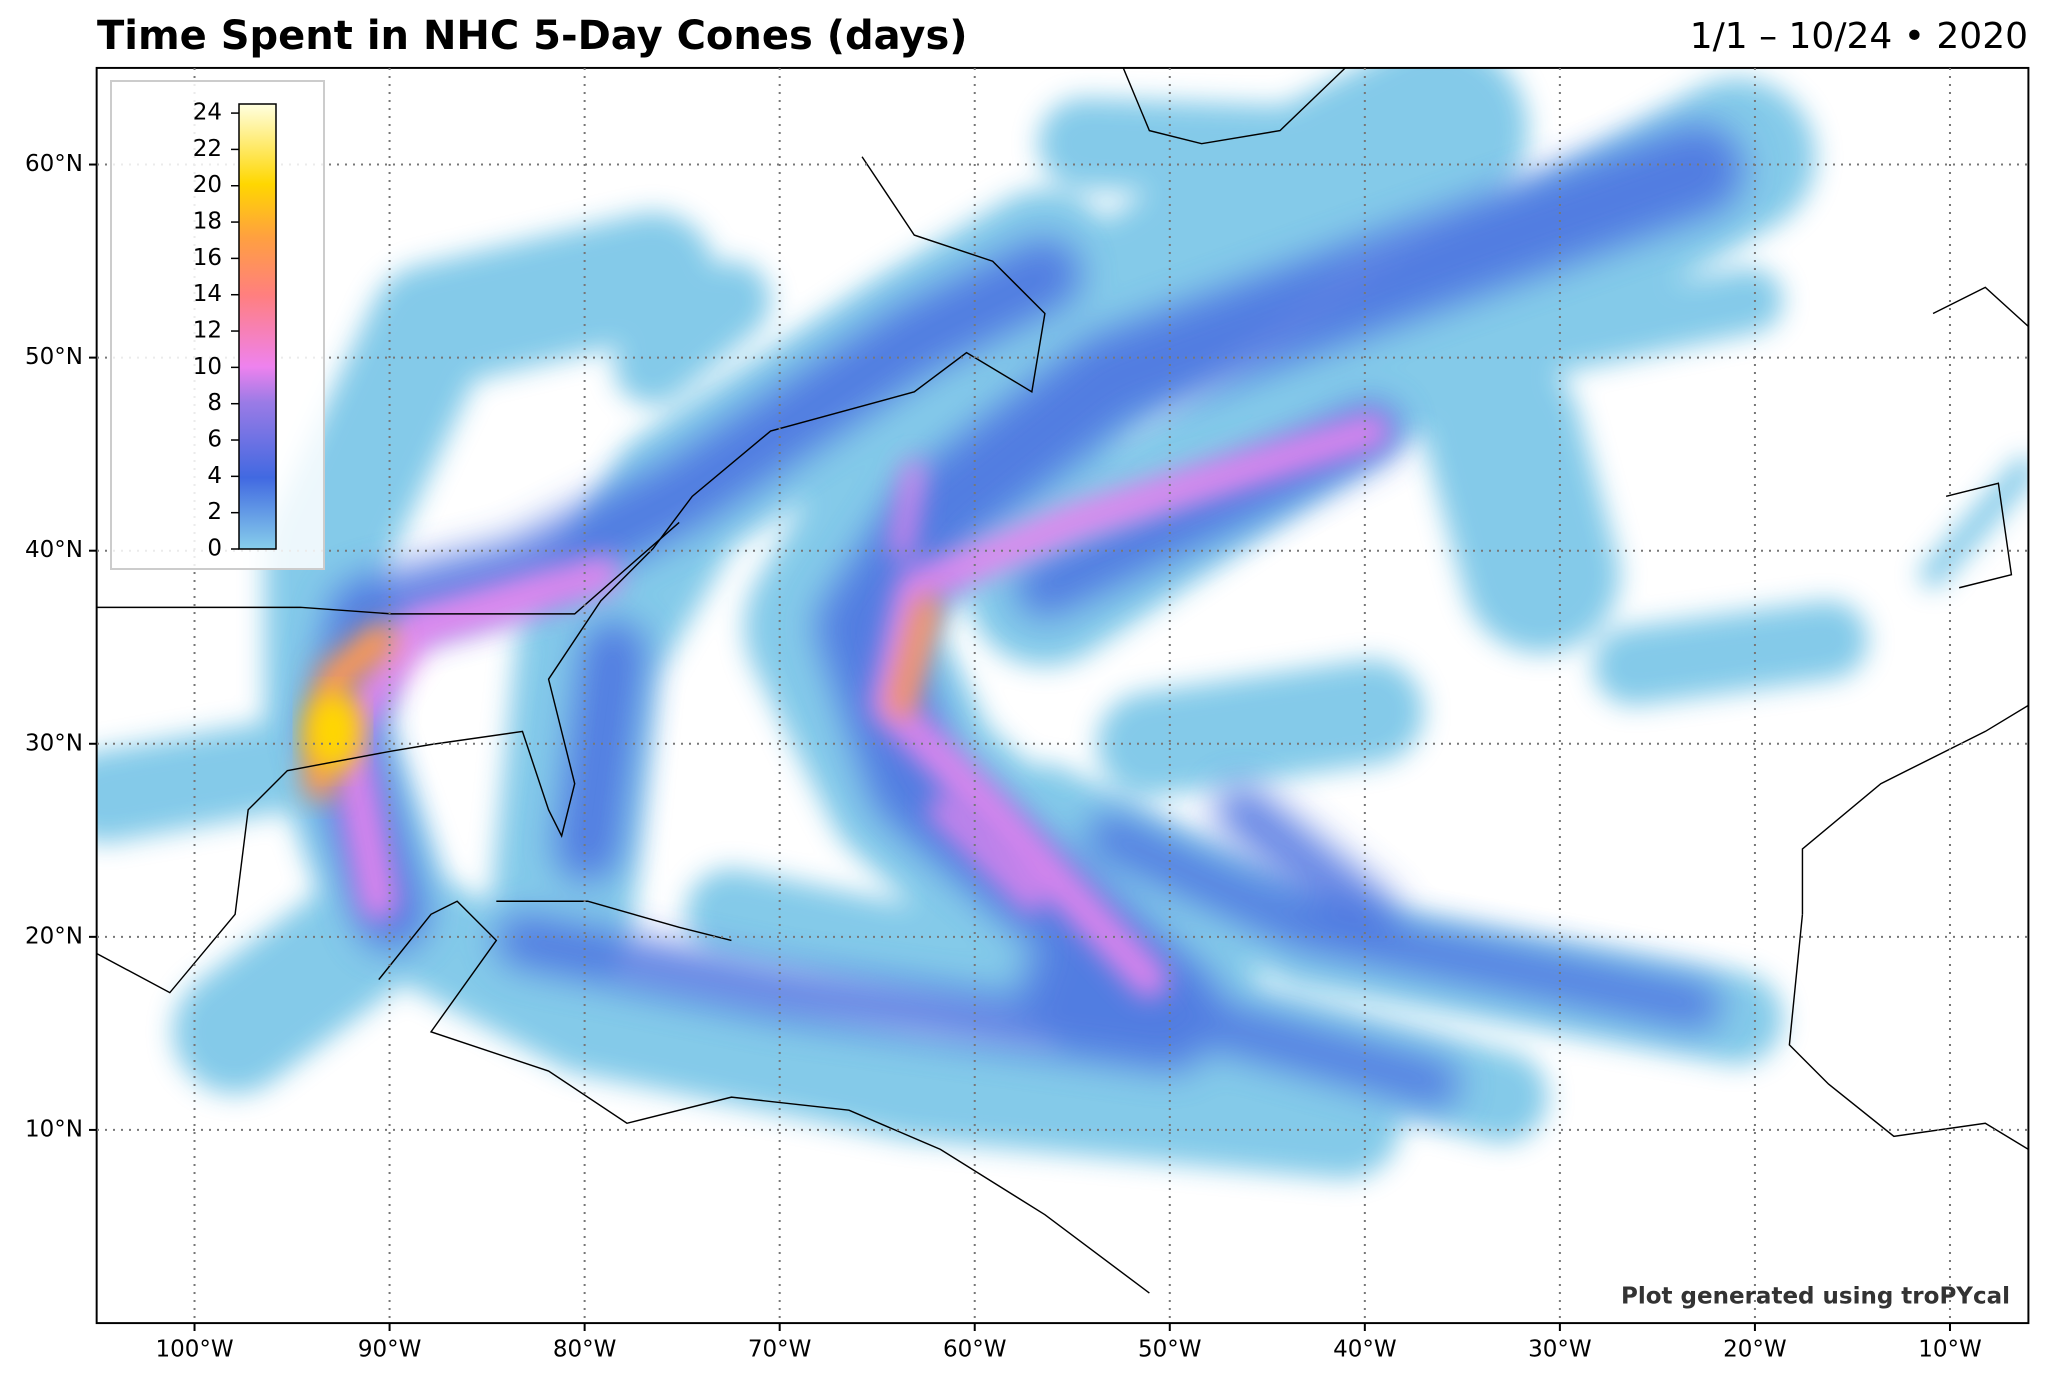  What do you see at coordinates (214, 476) in the screenshot?
I see `colorbar-tick-label: 4` at bounding box center [214, 476].